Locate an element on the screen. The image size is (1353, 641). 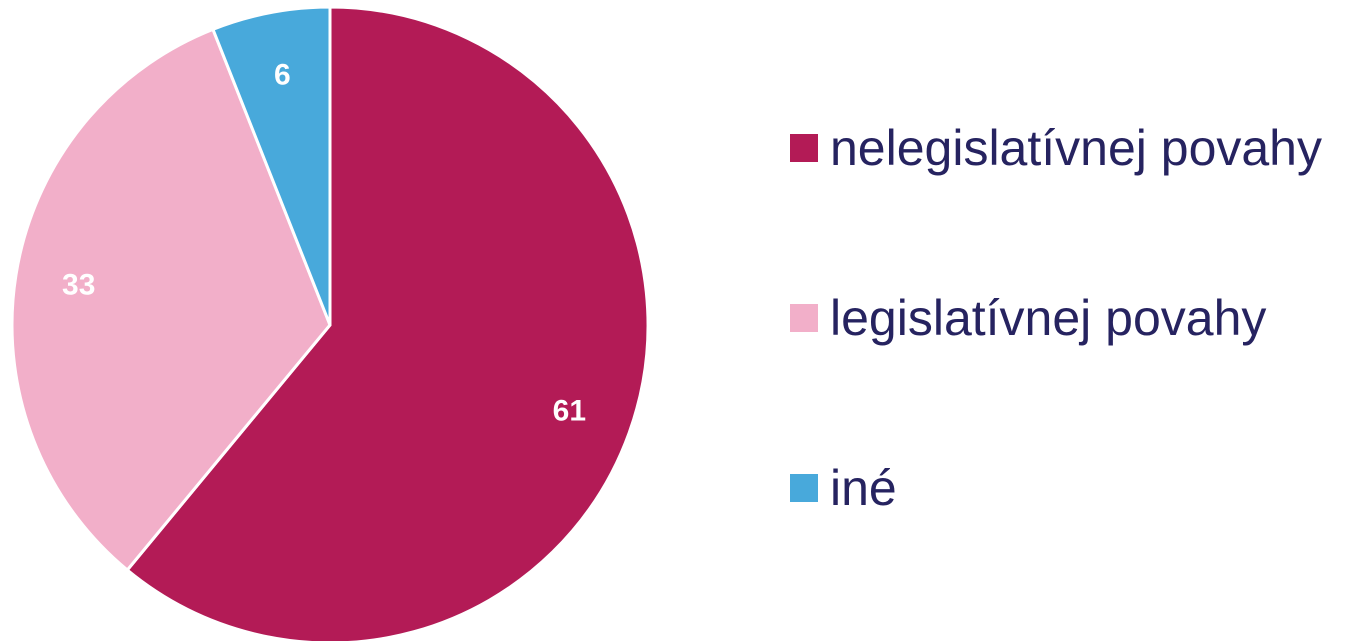
legend-swatch-legislativnej-povahy is located at coordinates (804, 318).